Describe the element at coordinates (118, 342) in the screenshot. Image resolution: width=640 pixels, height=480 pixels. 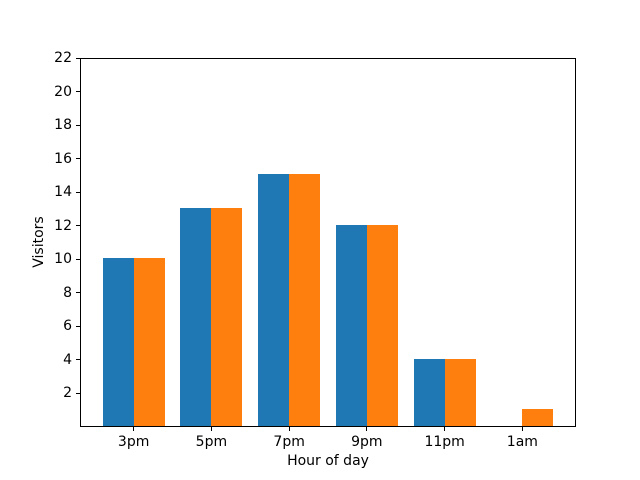
I see `bar-blue-3pm` at that location.